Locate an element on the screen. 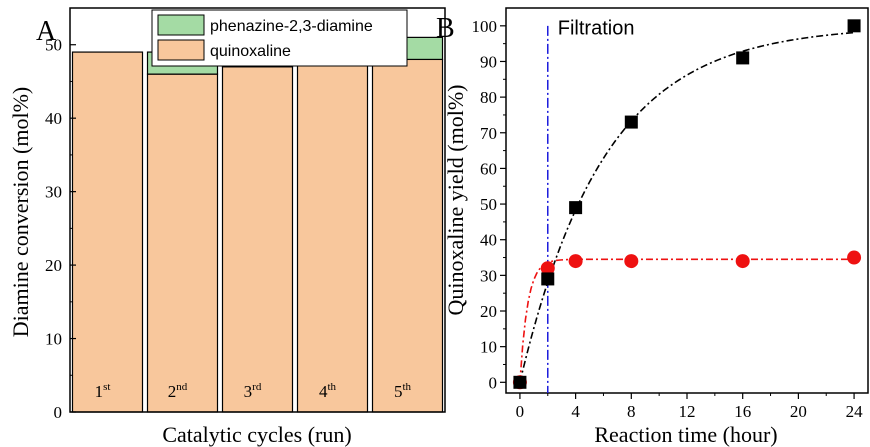  x-tick-label-0: 0 is located at coordinates (520, 411).